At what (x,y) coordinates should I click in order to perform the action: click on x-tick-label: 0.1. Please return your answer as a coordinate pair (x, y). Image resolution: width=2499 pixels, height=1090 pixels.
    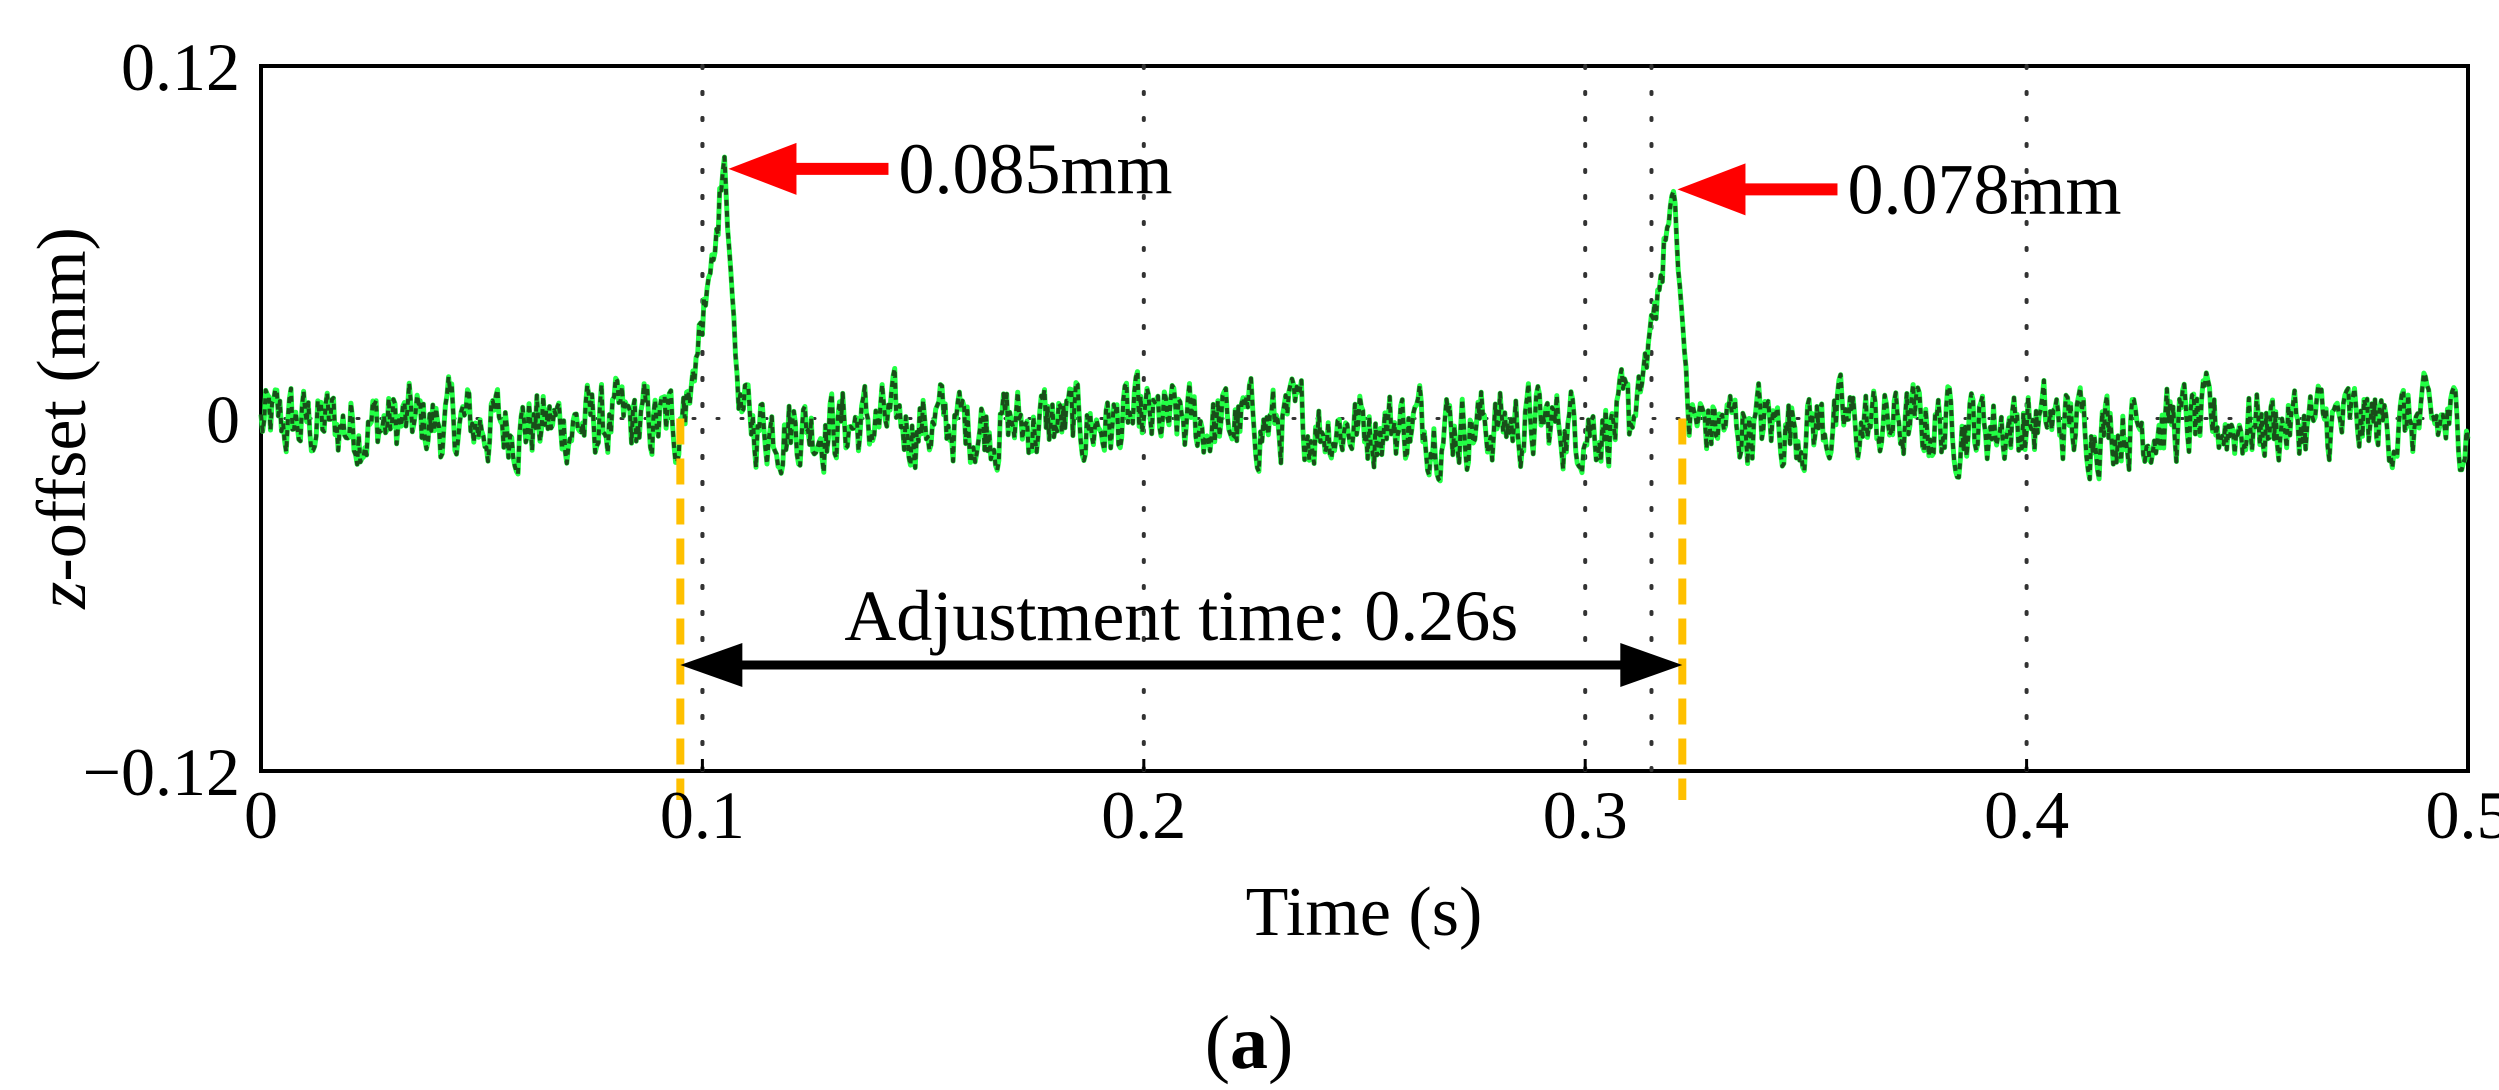
    Looking at the image, I should click on (702, 815).